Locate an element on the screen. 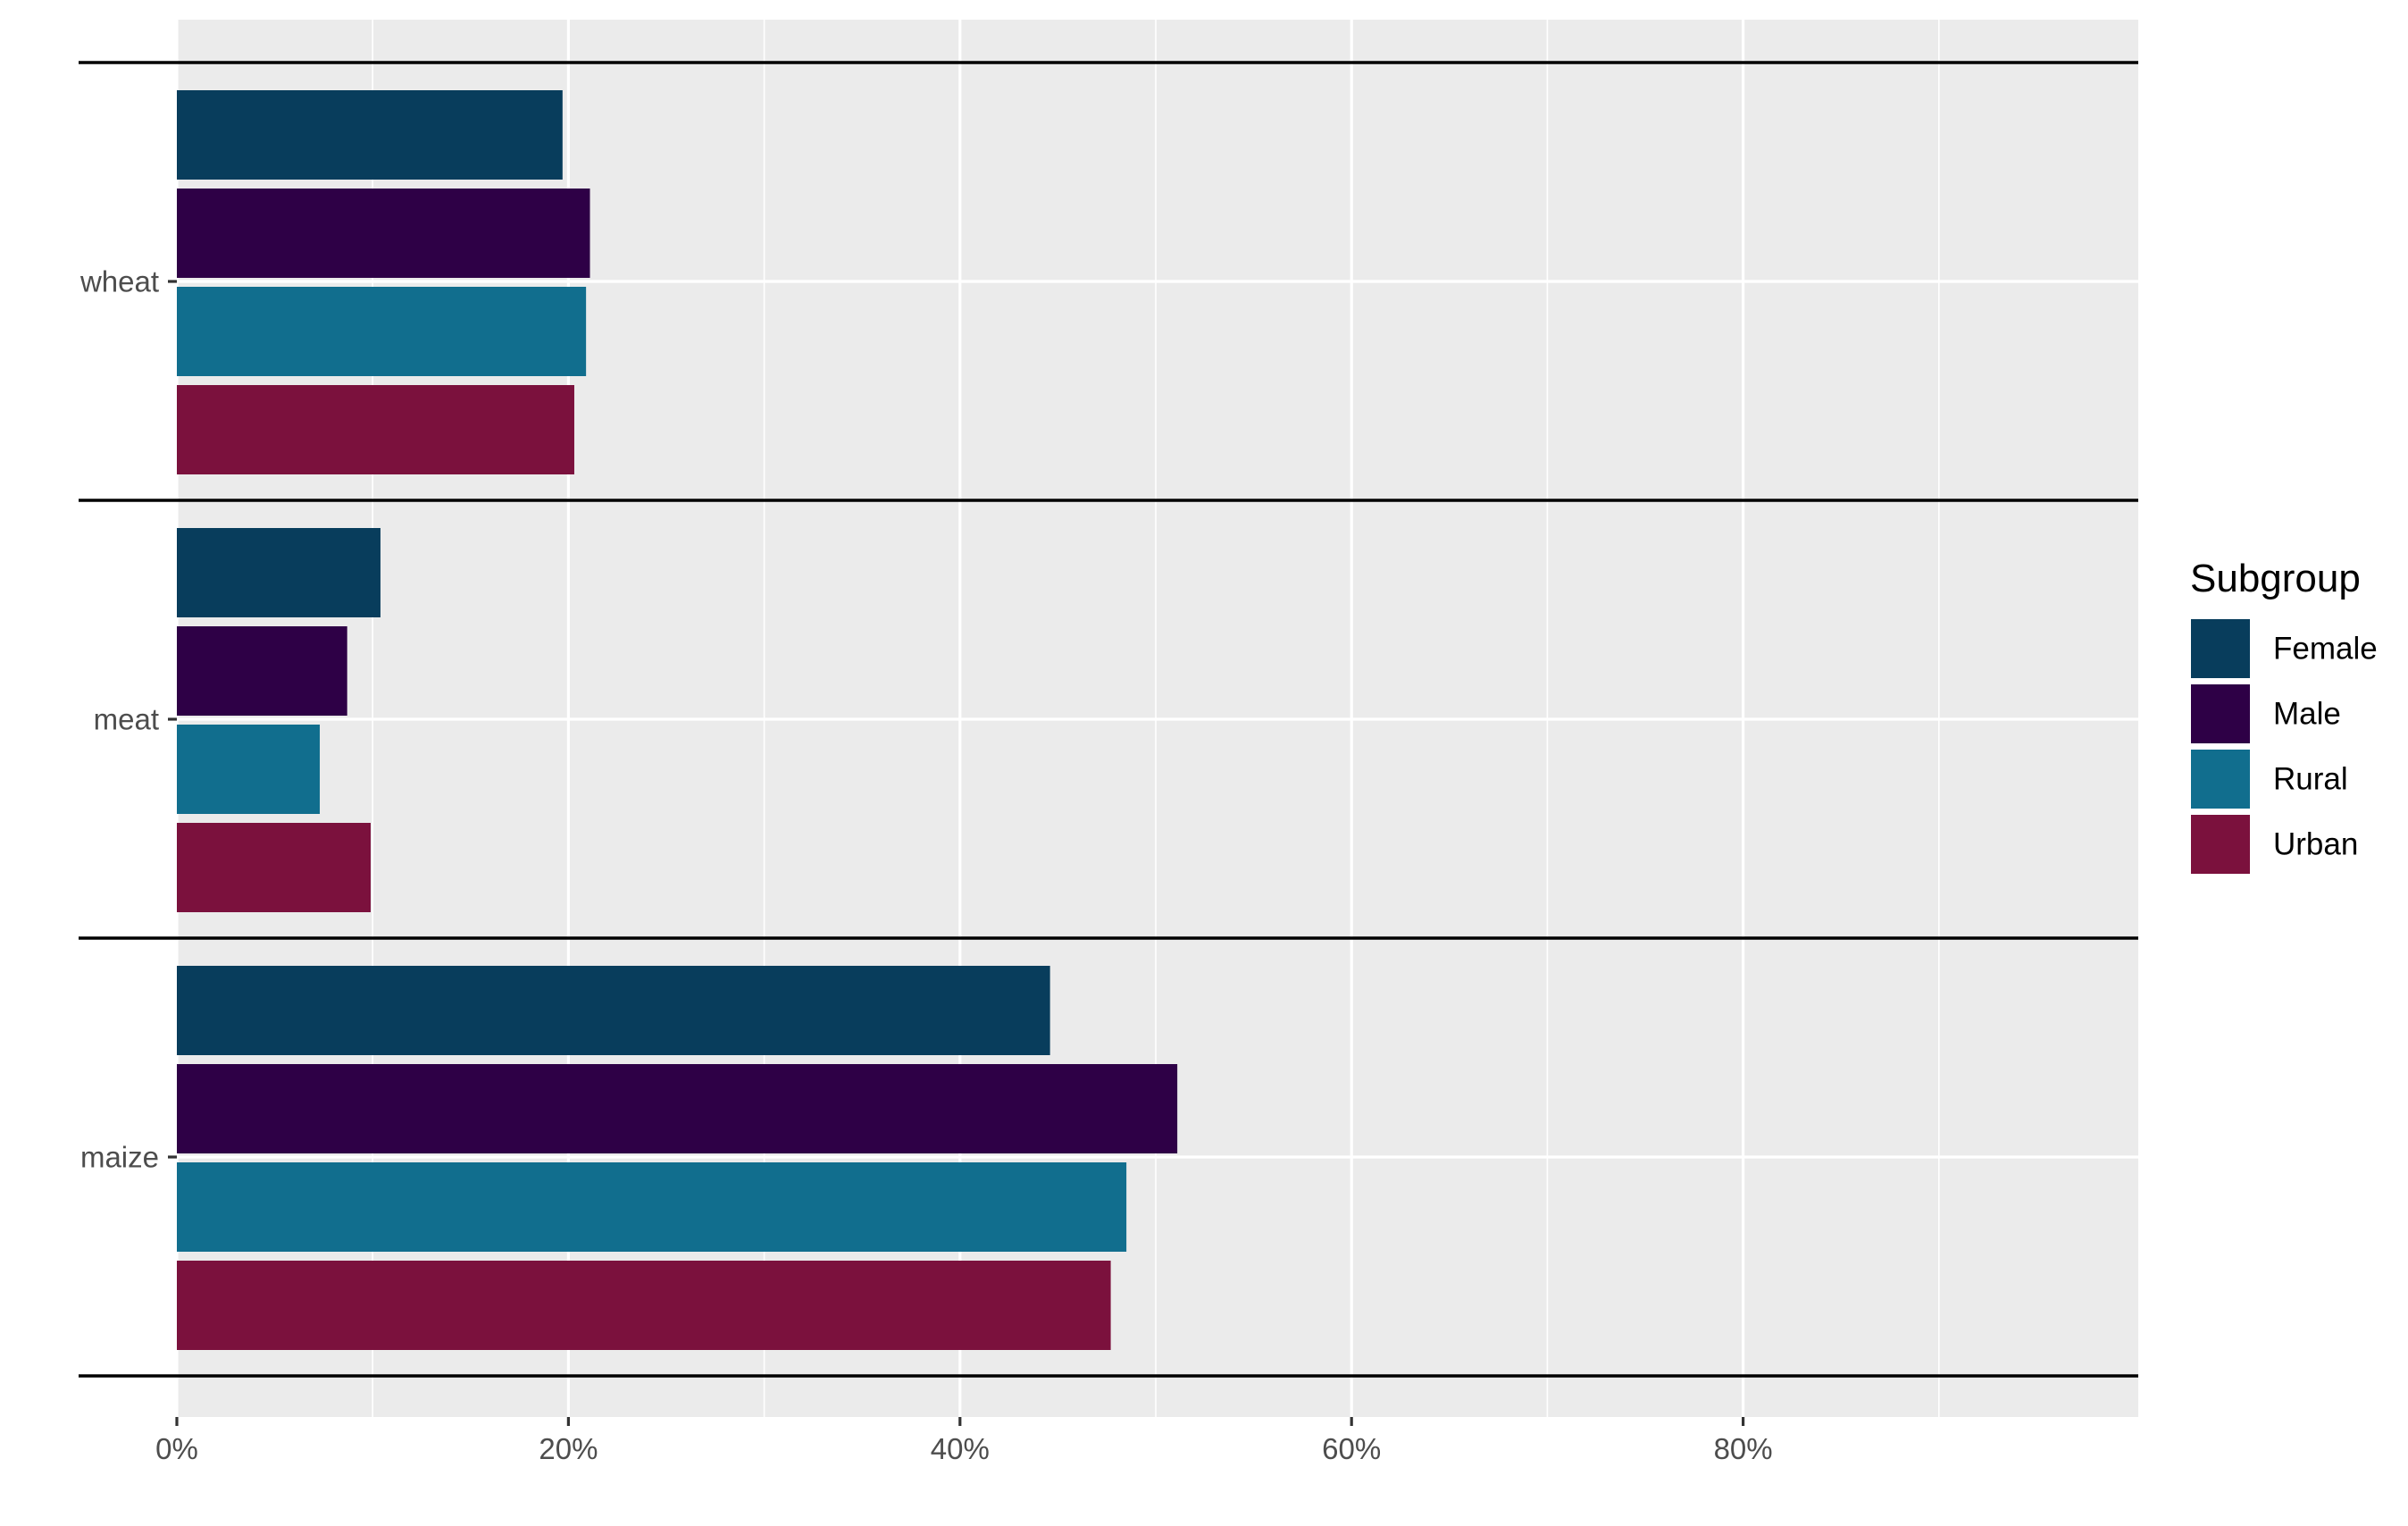  bar-maize-urban is located at coordinates (644, 1305).